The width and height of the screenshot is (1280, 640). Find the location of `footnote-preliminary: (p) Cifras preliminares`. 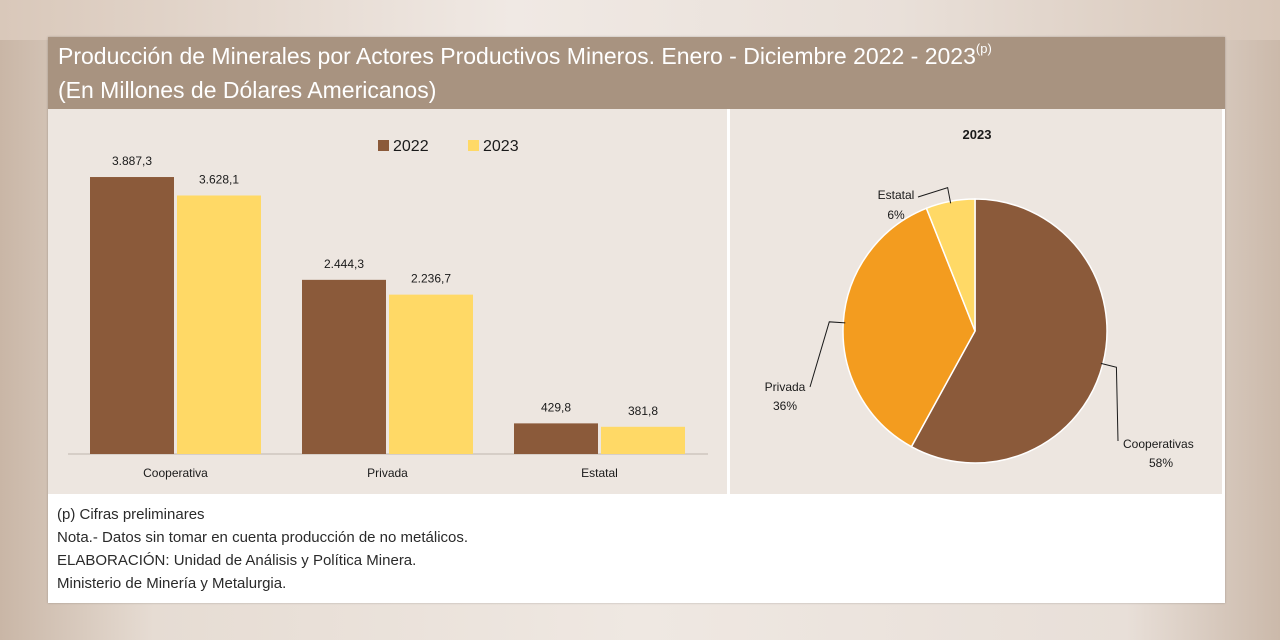

footnote-preliminary: (p) Cifras preliminares is located at coordinates (131, 514).